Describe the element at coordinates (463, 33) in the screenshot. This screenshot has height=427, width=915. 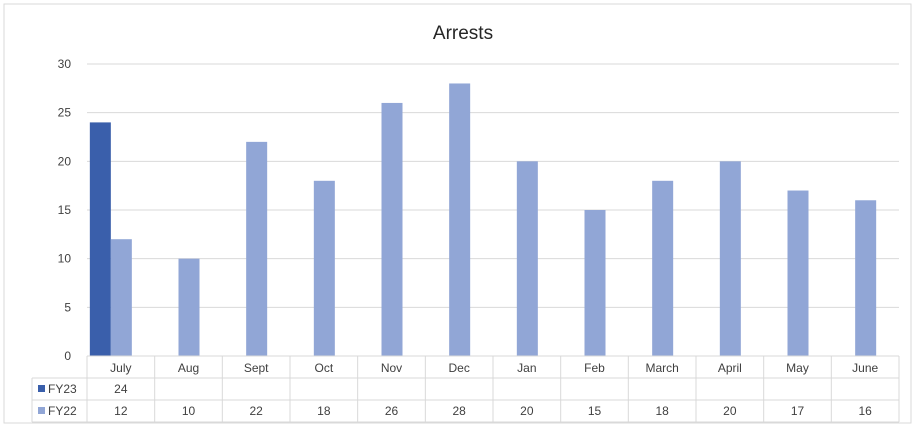
I see `chart-title: Arrests` at that location.